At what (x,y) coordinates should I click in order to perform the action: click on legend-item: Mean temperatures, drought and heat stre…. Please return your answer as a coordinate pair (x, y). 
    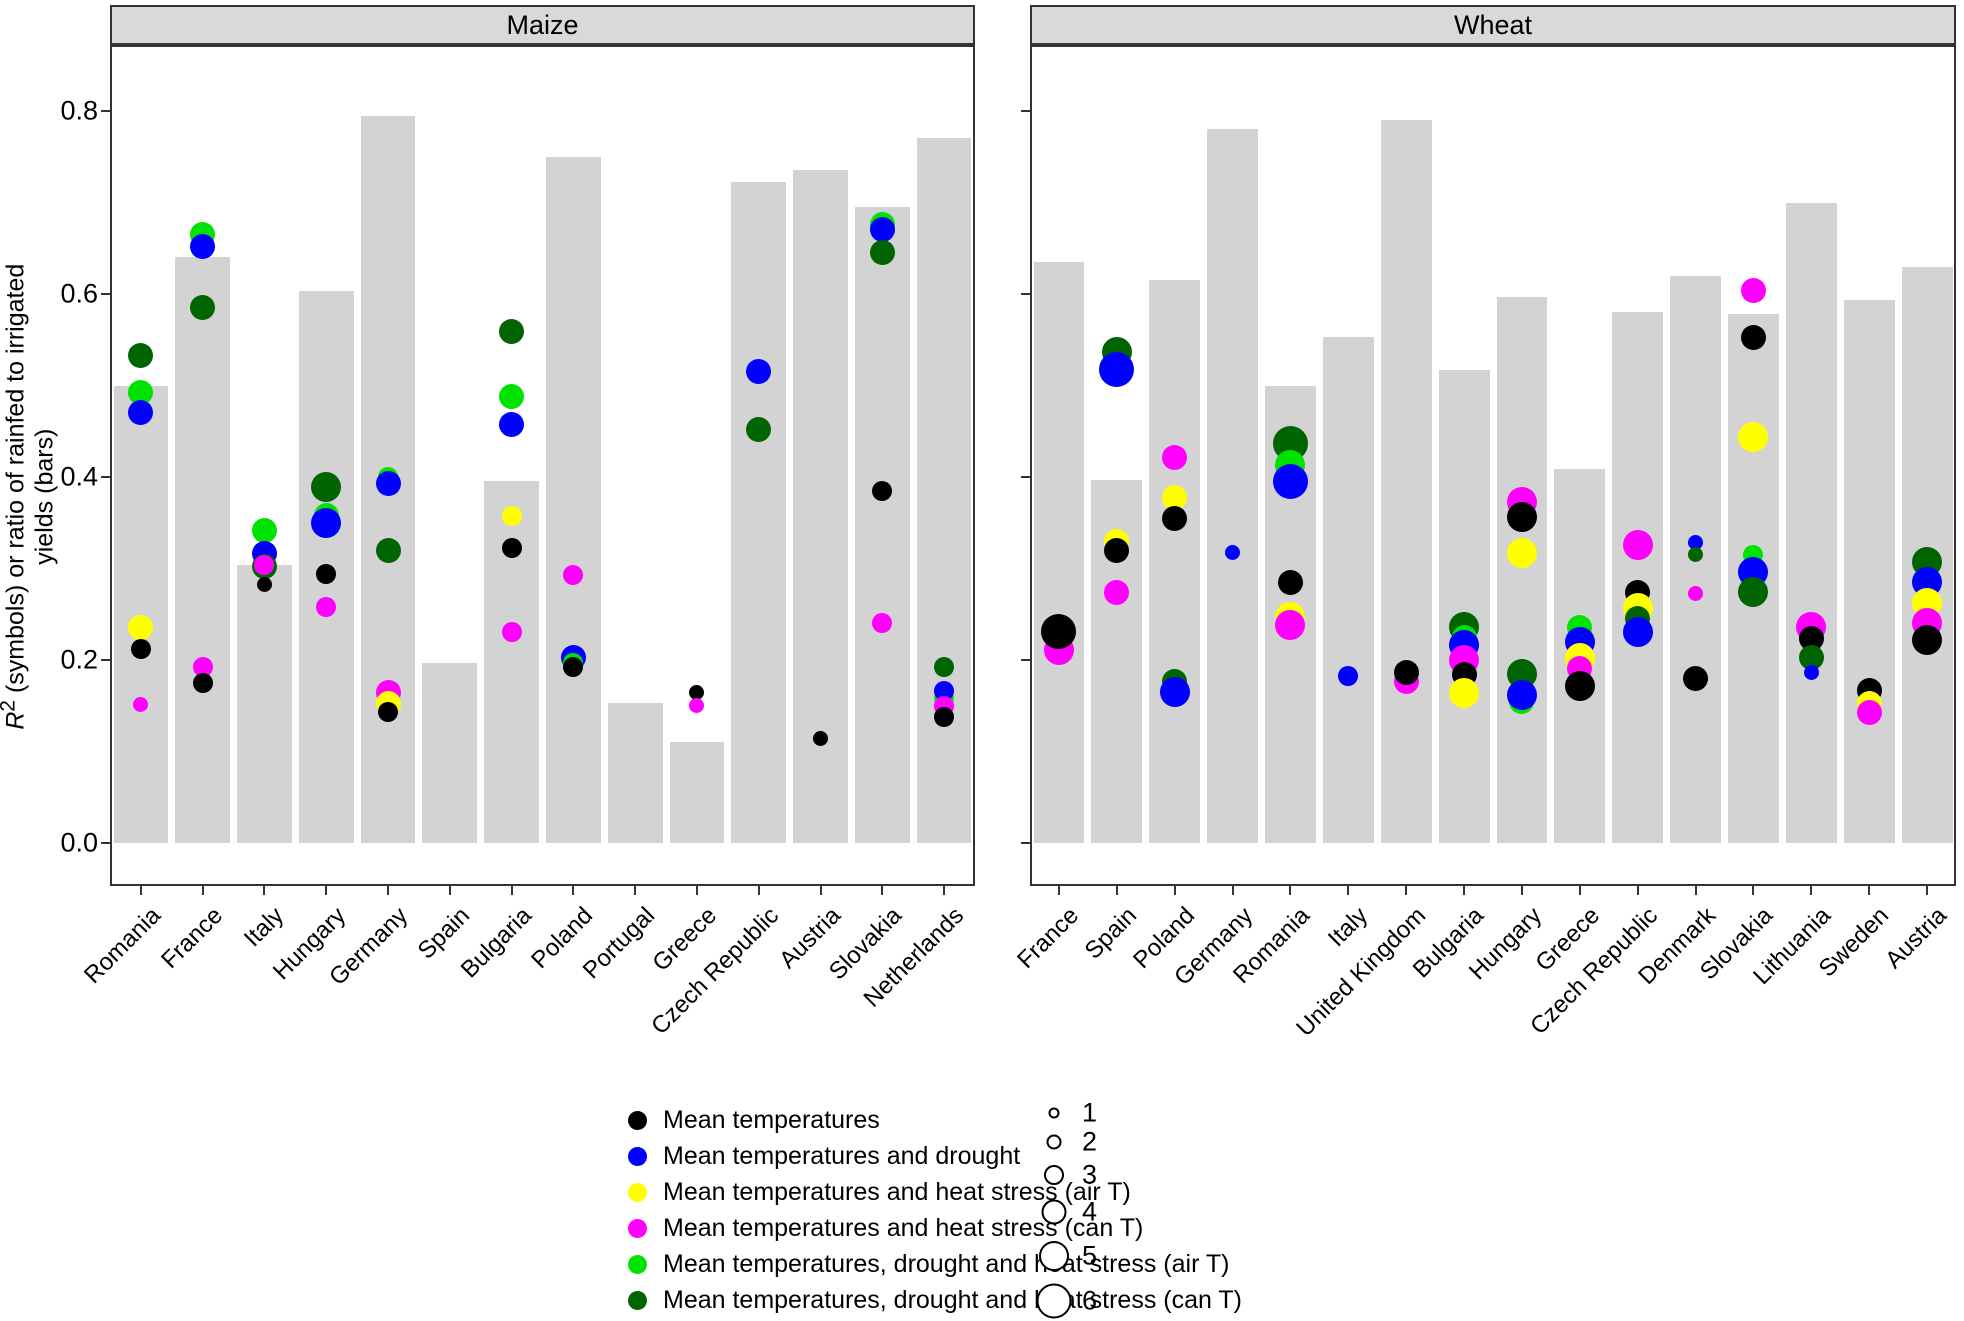
    Looking at the image, I should click on (935, 1300).